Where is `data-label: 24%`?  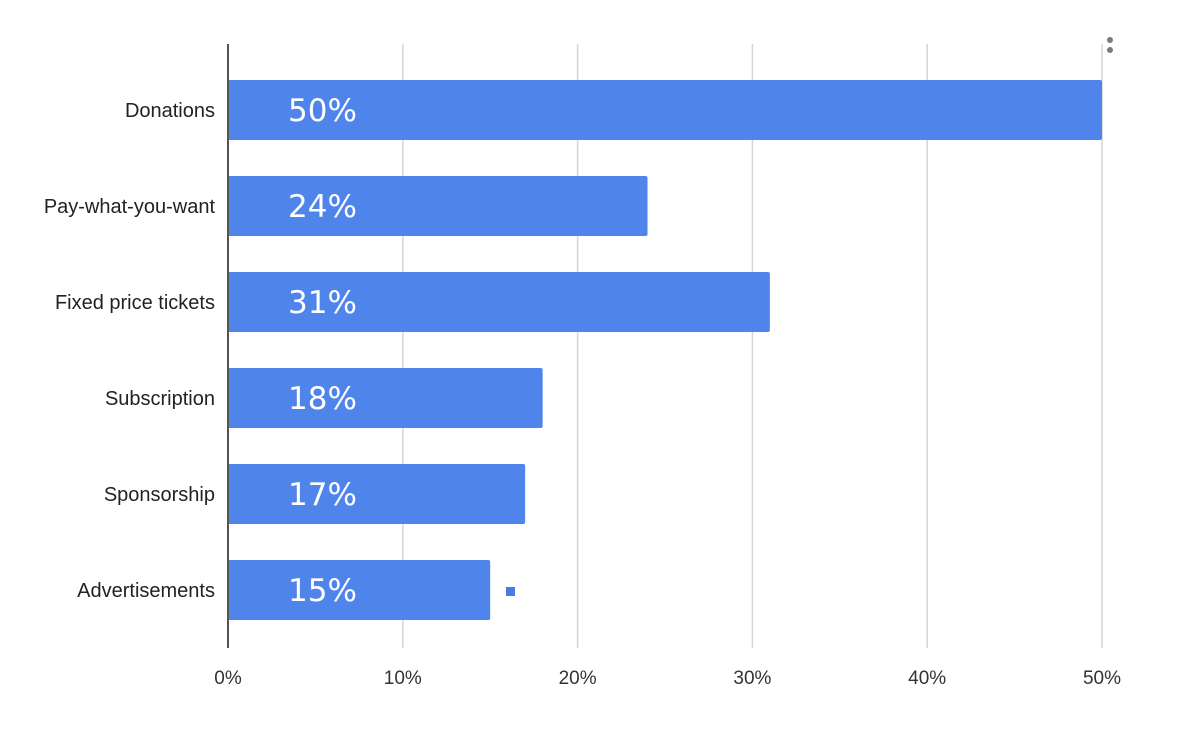 data-label: 24% is located at coordinates (322, 207).